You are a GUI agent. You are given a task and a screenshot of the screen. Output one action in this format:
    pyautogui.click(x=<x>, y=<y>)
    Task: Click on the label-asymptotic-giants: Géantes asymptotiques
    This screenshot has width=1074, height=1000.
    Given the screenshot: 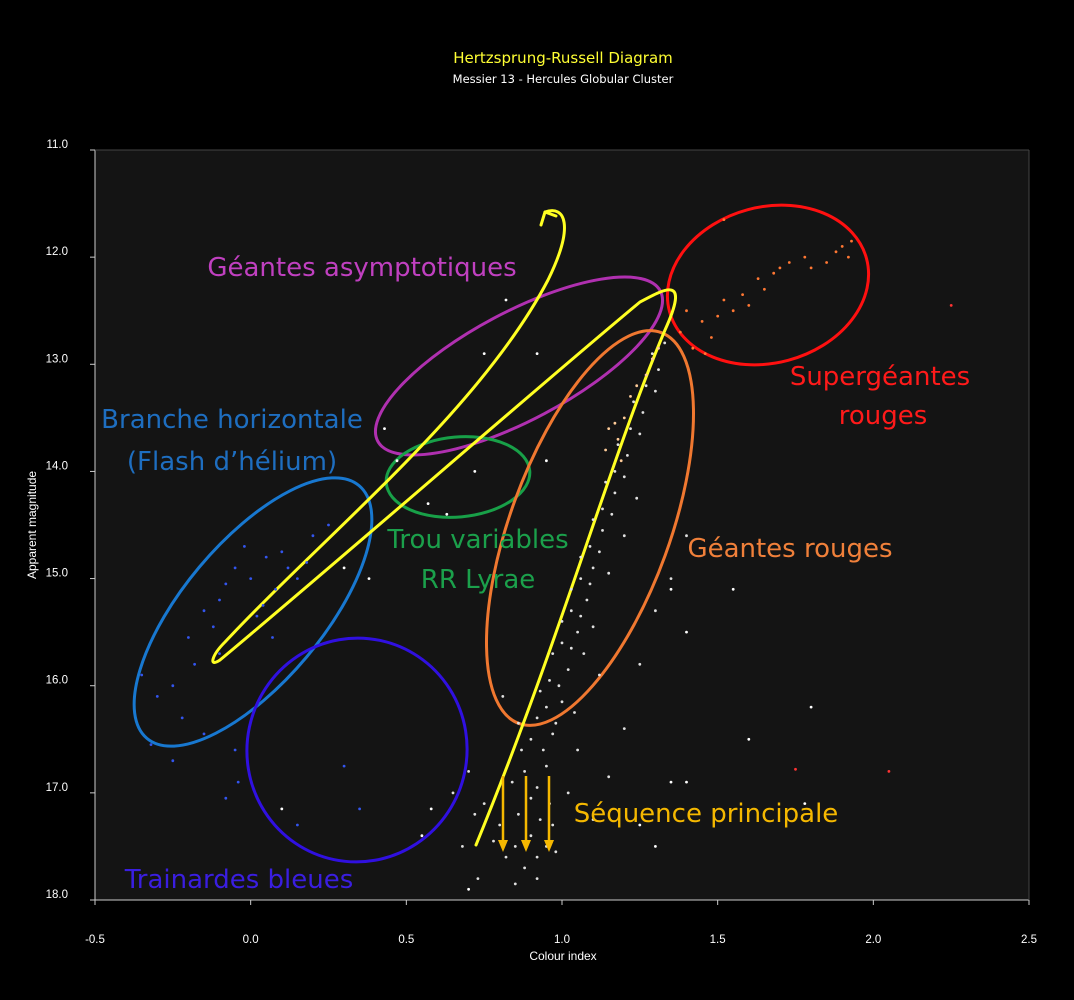 What is the action you would take?
    pyautogui.click(x=361, y=268)
    